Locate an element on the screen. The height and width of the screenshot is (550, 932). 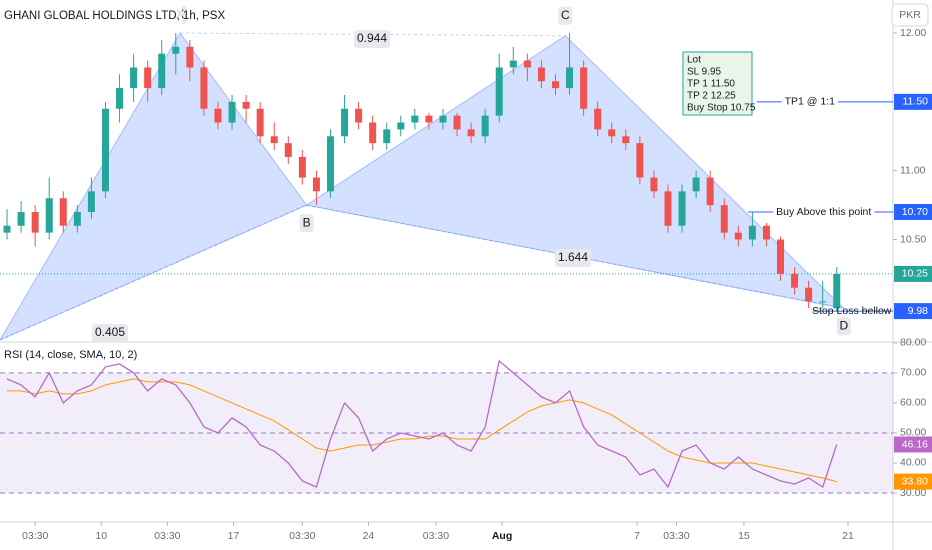
level-price-label: 9.98 is located at coordinates (918, 311).